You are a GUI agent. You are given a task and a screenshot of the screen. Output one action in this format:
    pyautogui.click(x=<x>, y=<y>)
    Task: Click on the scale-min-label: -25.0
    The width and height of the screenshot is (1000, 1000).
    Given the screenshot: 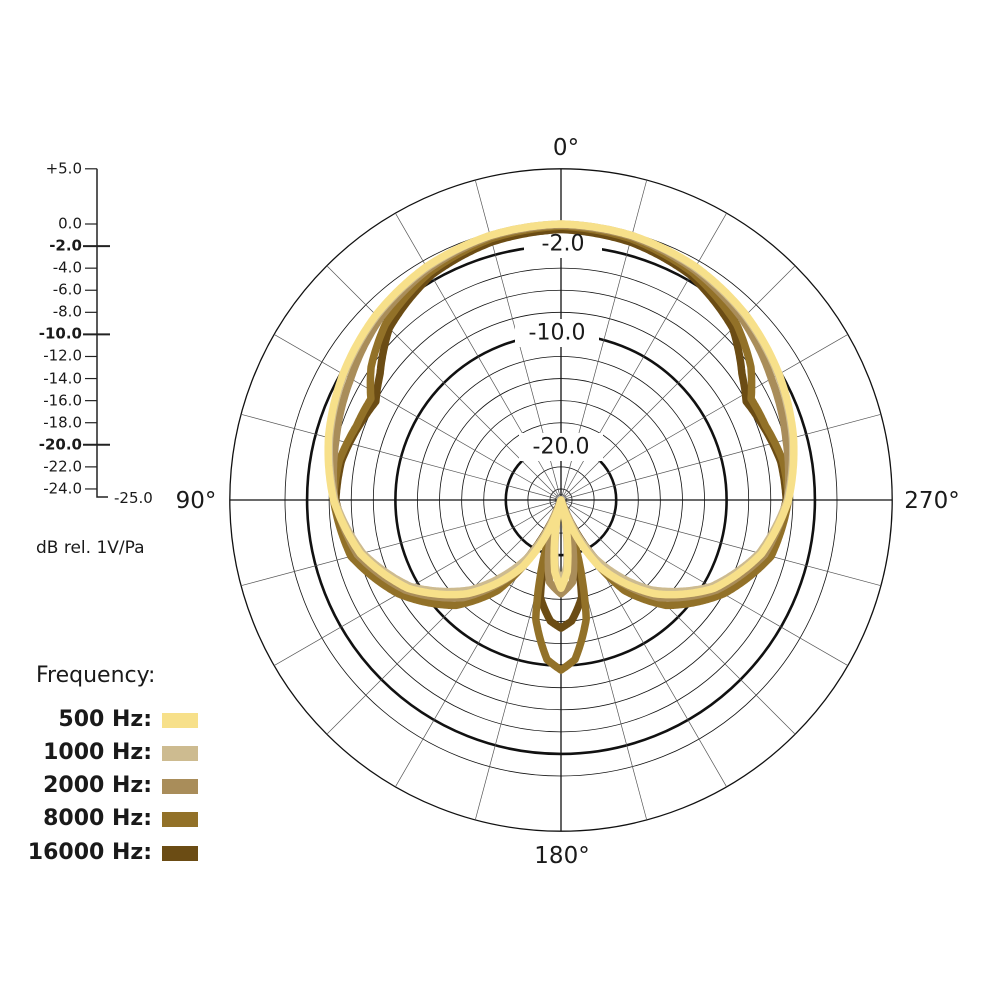 What is the action you would take?
    pyautogui.click(x=133, y=498)
    